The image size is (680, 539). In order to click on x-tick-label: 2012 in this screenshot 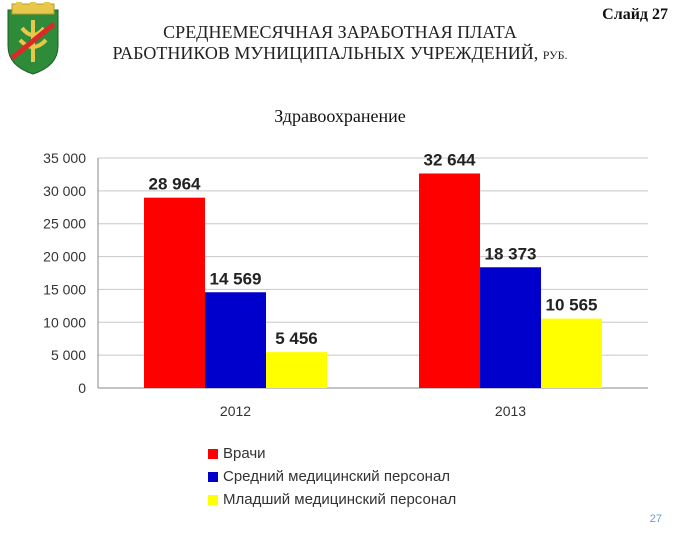, I will do `click(235, 411)`.